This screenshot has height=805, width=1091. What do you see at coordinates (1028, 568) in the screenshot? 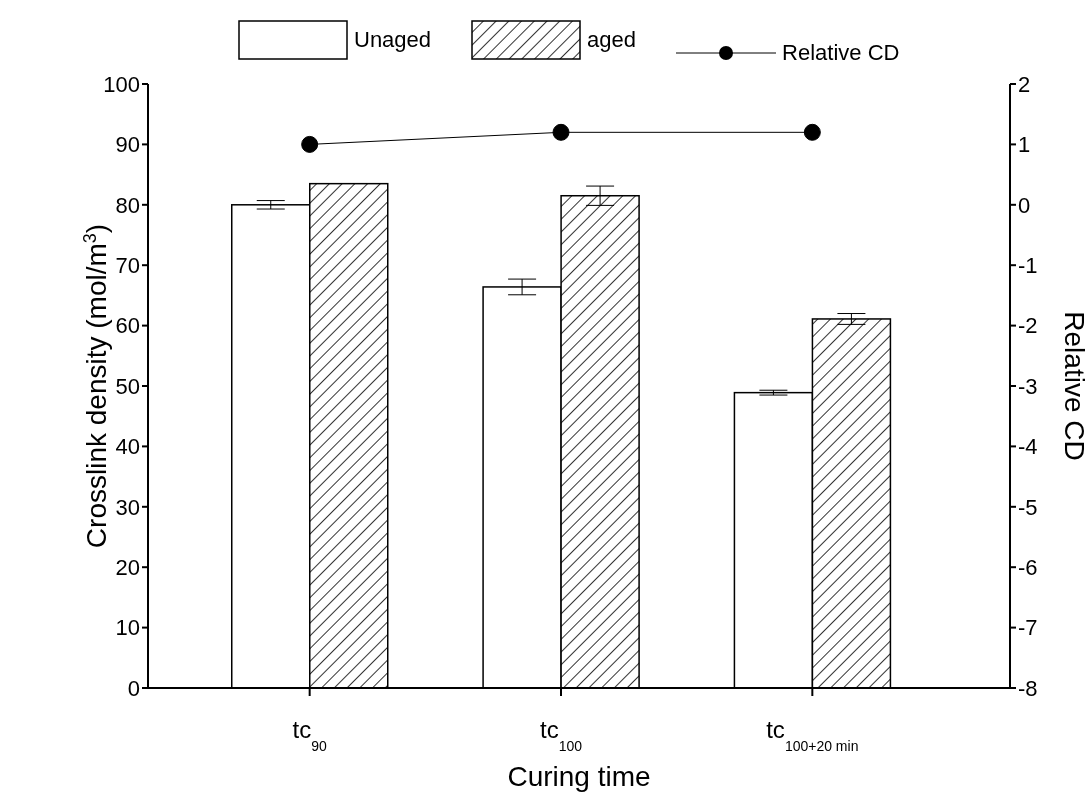
I see `y2-tick-label: -6` at bounding box center [1028, 568].